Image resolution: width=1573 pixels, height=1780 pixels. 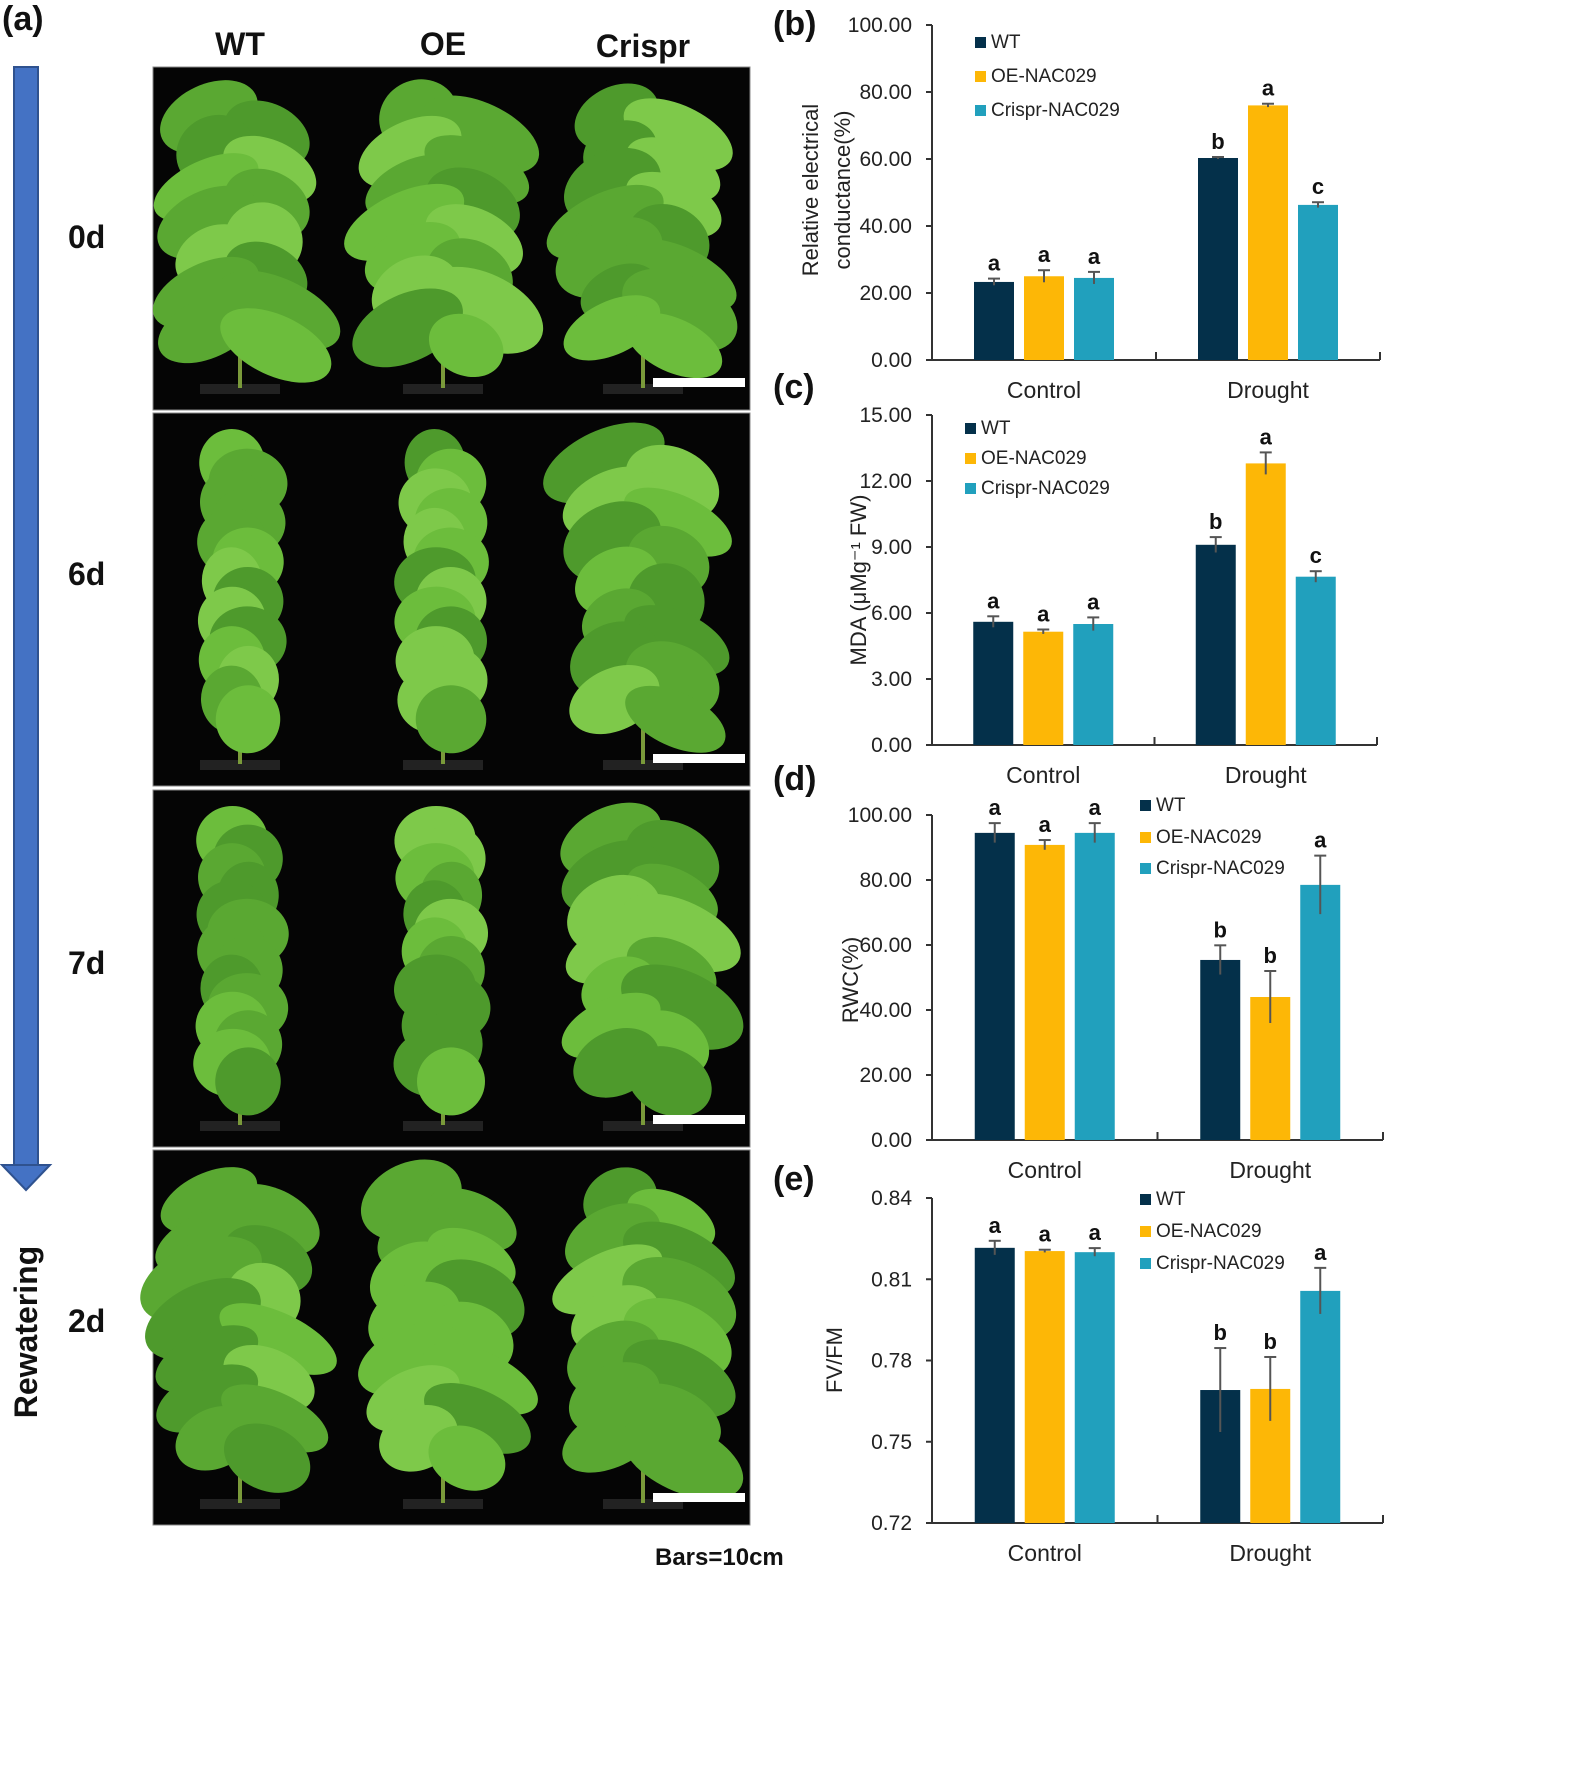 I want to click on row-label-6d: 6d, so click(x=86, y=574).